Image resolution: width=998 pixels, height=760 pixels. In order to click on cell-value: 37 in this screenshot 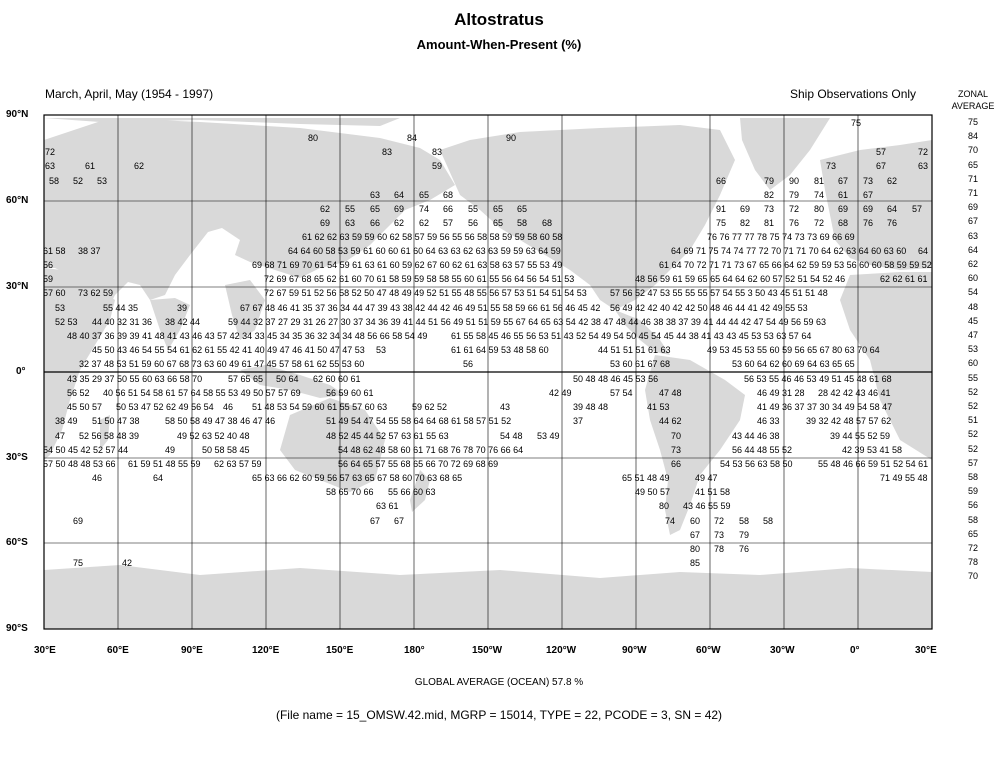, I will do `click(578, 421)`.